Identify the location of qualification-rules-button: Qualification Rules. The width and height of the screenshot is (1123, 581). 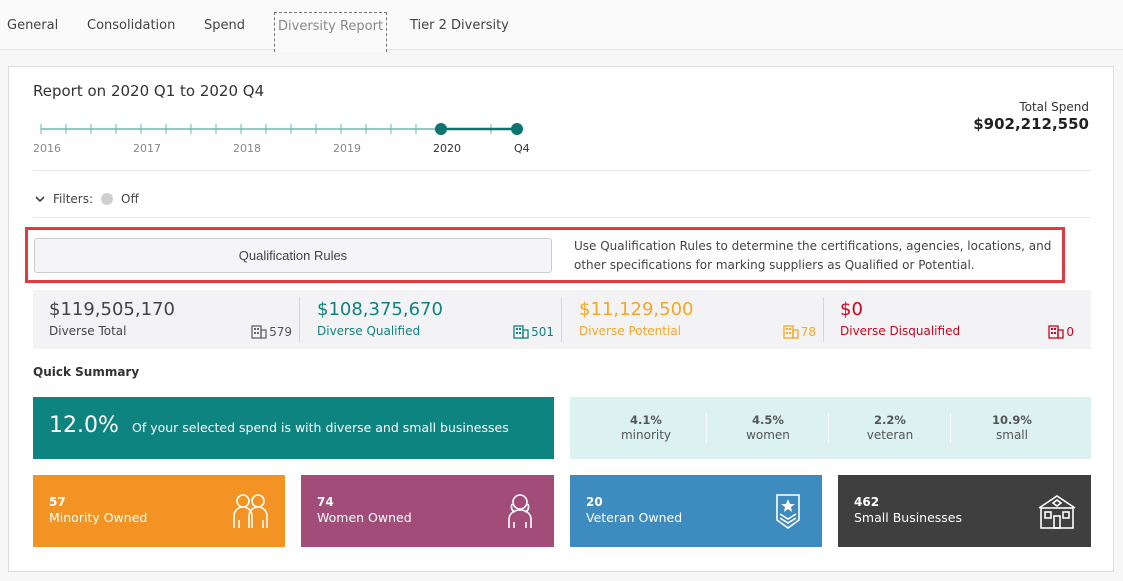
(293, 255).